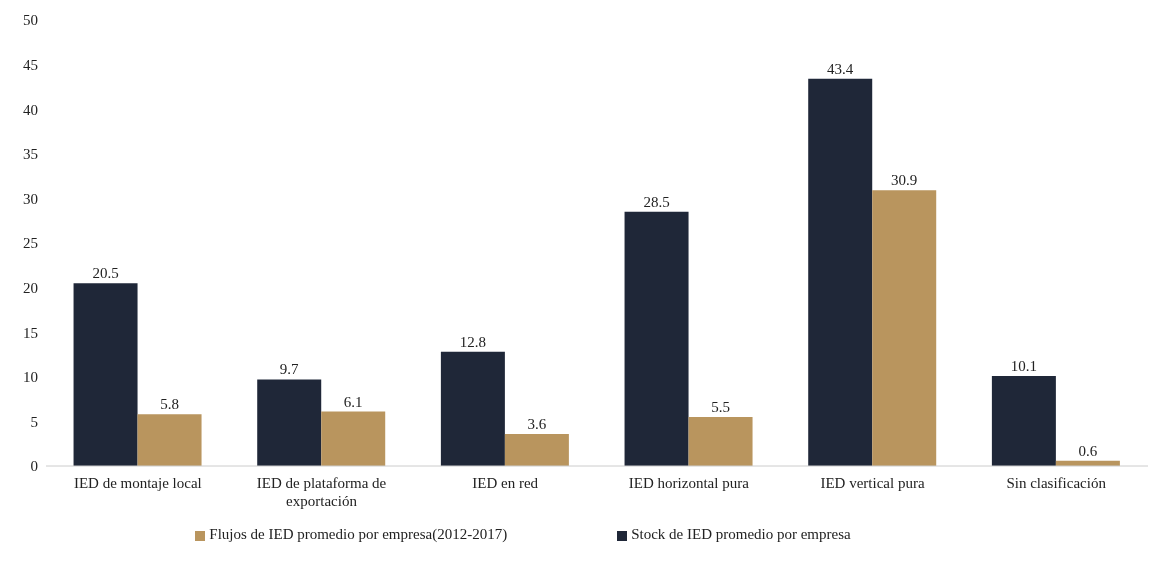 This screenshot has height=561, width=1165. Describe the element at coordinates (34, 466) in the screenshot. I see `y-tick-label: 0` at that location.